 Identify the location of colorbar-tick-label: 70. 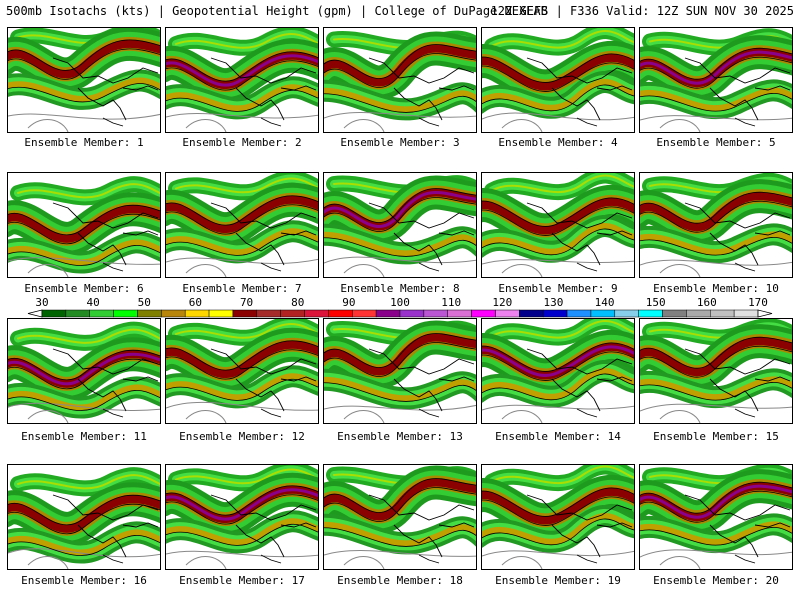
(246, 302).